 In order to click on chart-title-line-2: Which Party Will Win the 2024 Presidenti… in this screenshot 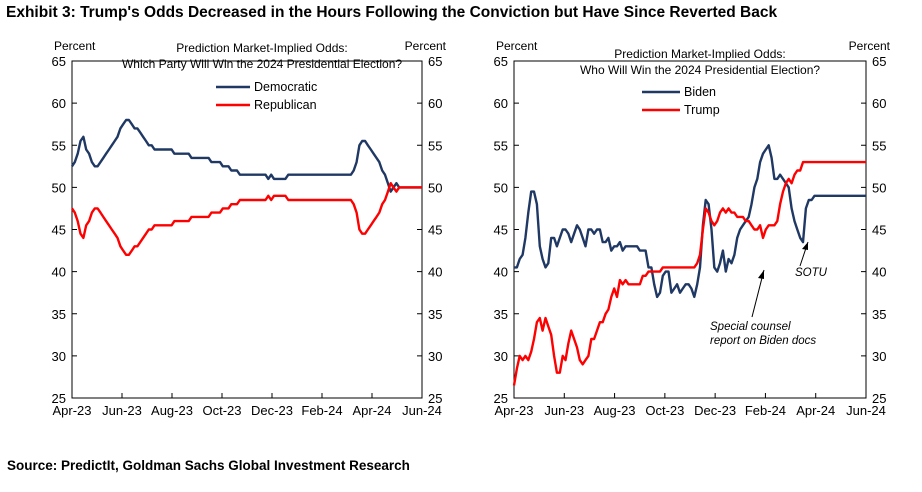, I will do `click(262, 64)`.